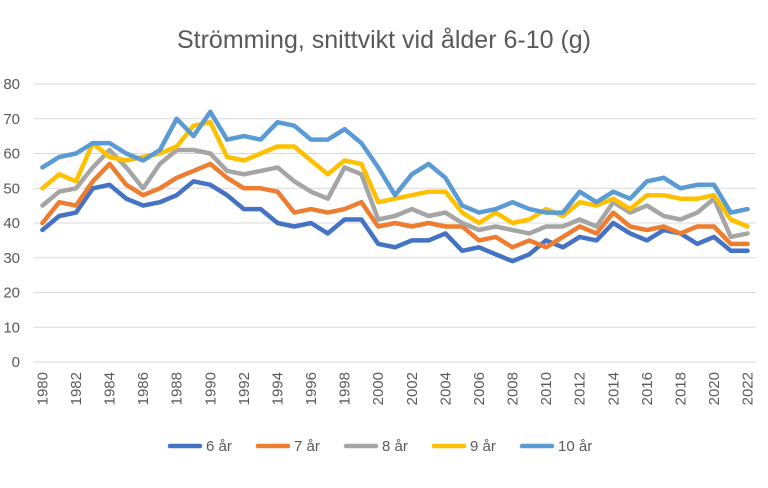 The image size is (768, 488). I want to click on y-tick-label: 80, so click(11, 84).